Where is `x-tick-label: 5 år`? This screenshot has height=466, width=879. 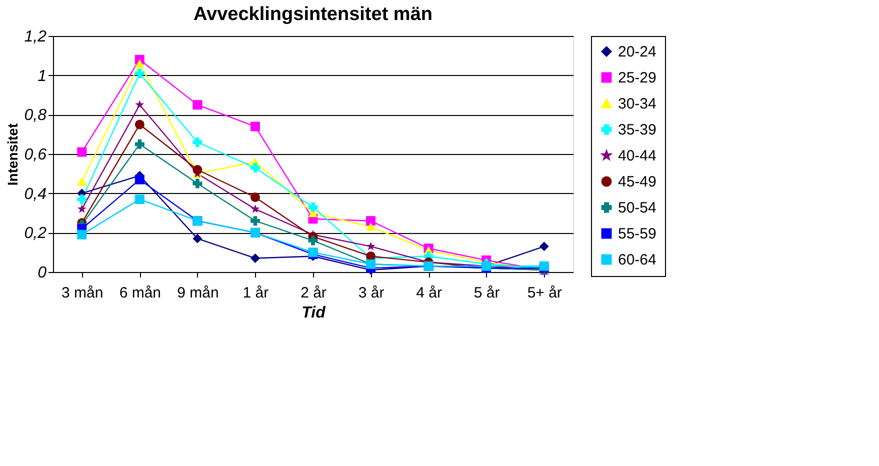
x-tick-label: 5 år is located at coordinates (487, 293).